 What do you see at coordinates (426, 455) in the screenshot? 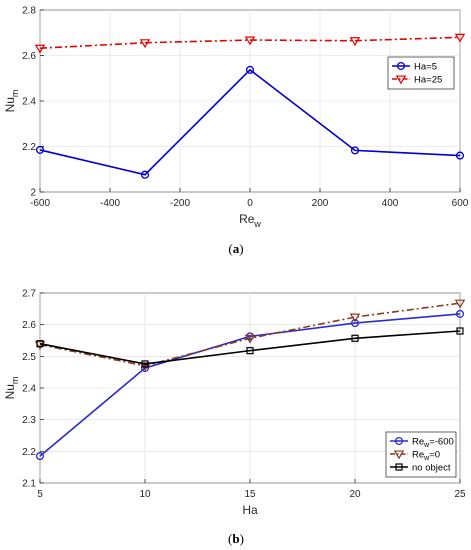
I see `legend-label-1: Rew=0` at bounding box center [426, 455].